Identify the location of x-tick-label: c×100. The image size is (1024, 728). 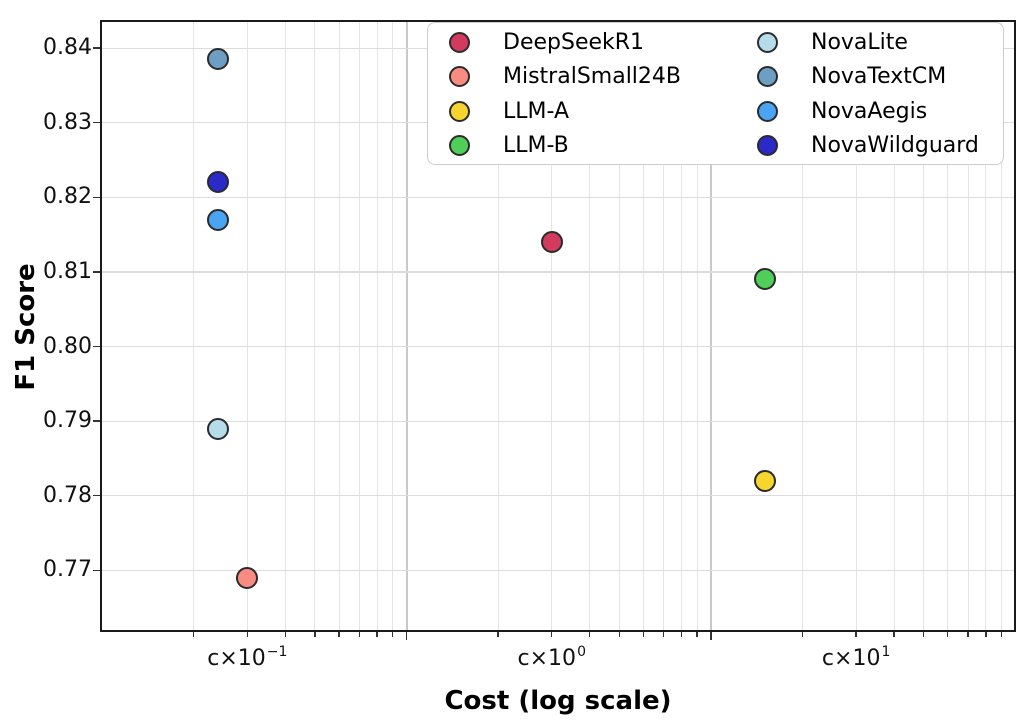
(552, 659).